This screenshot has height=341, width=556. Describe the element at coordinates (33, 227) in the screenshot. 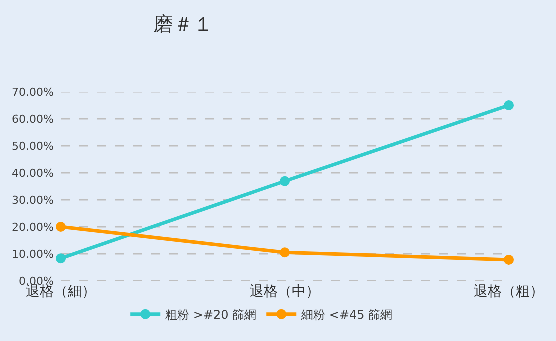

I see `y-tick-label: 20.00%` at that location.